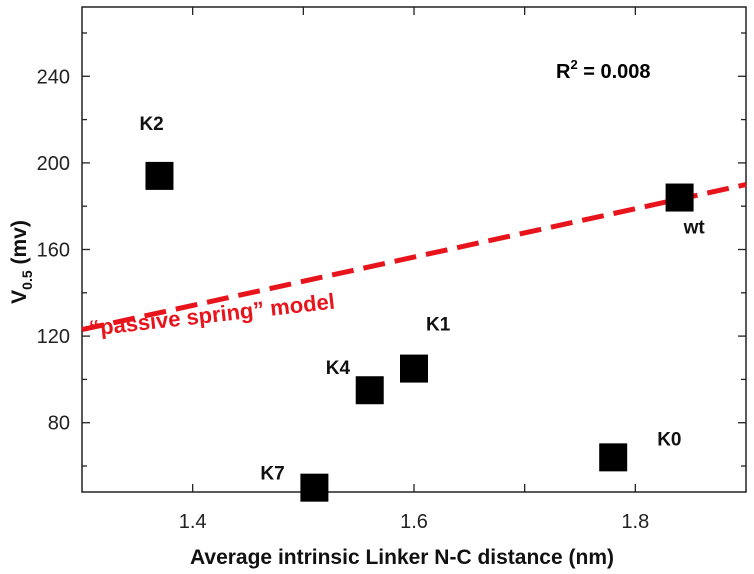 The width and height of the screenshot is (754, 574). What do you see at coordinates (212, 315) in the screenshot?
I see `model-line-label: “passive spring” model` at bounding box center [212, 315].